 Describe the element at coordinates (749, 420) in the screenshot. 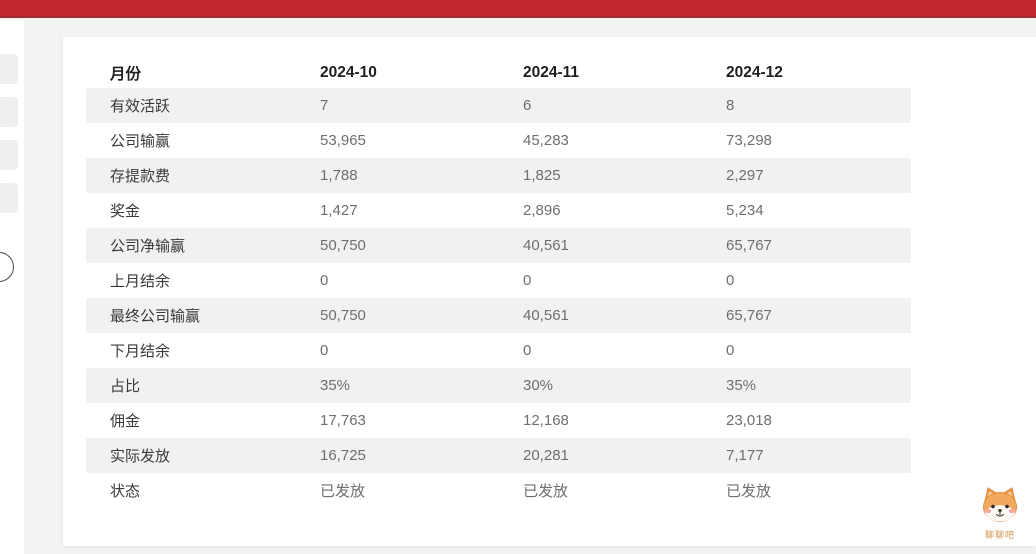

I see `row-value: 23,018` at that location.